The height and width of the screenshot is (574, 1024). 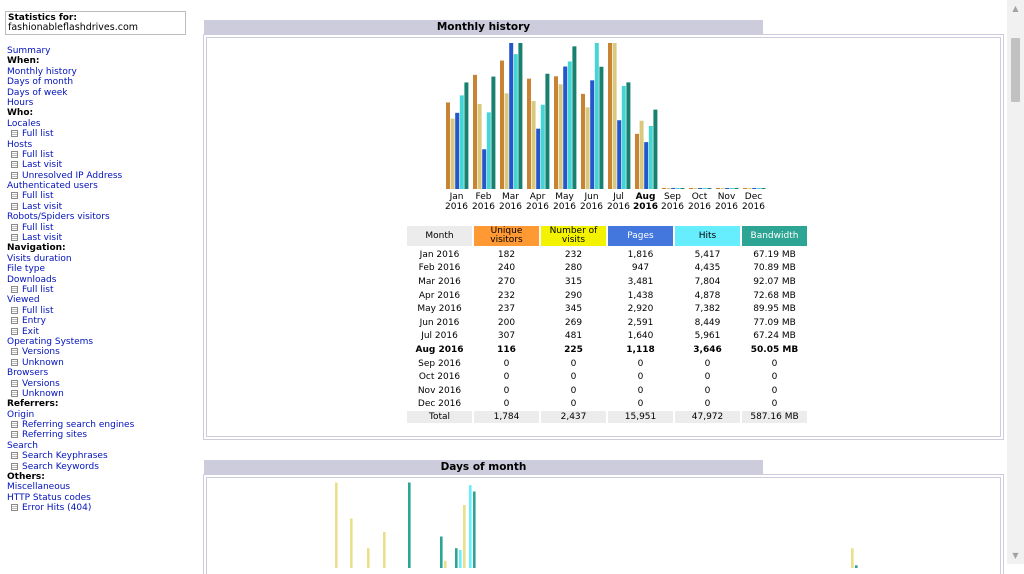 What do you see at coordinates (78, 425) in the screenshot?
I see `menu-label: Referring search engines` at bounding box center [78, 425].